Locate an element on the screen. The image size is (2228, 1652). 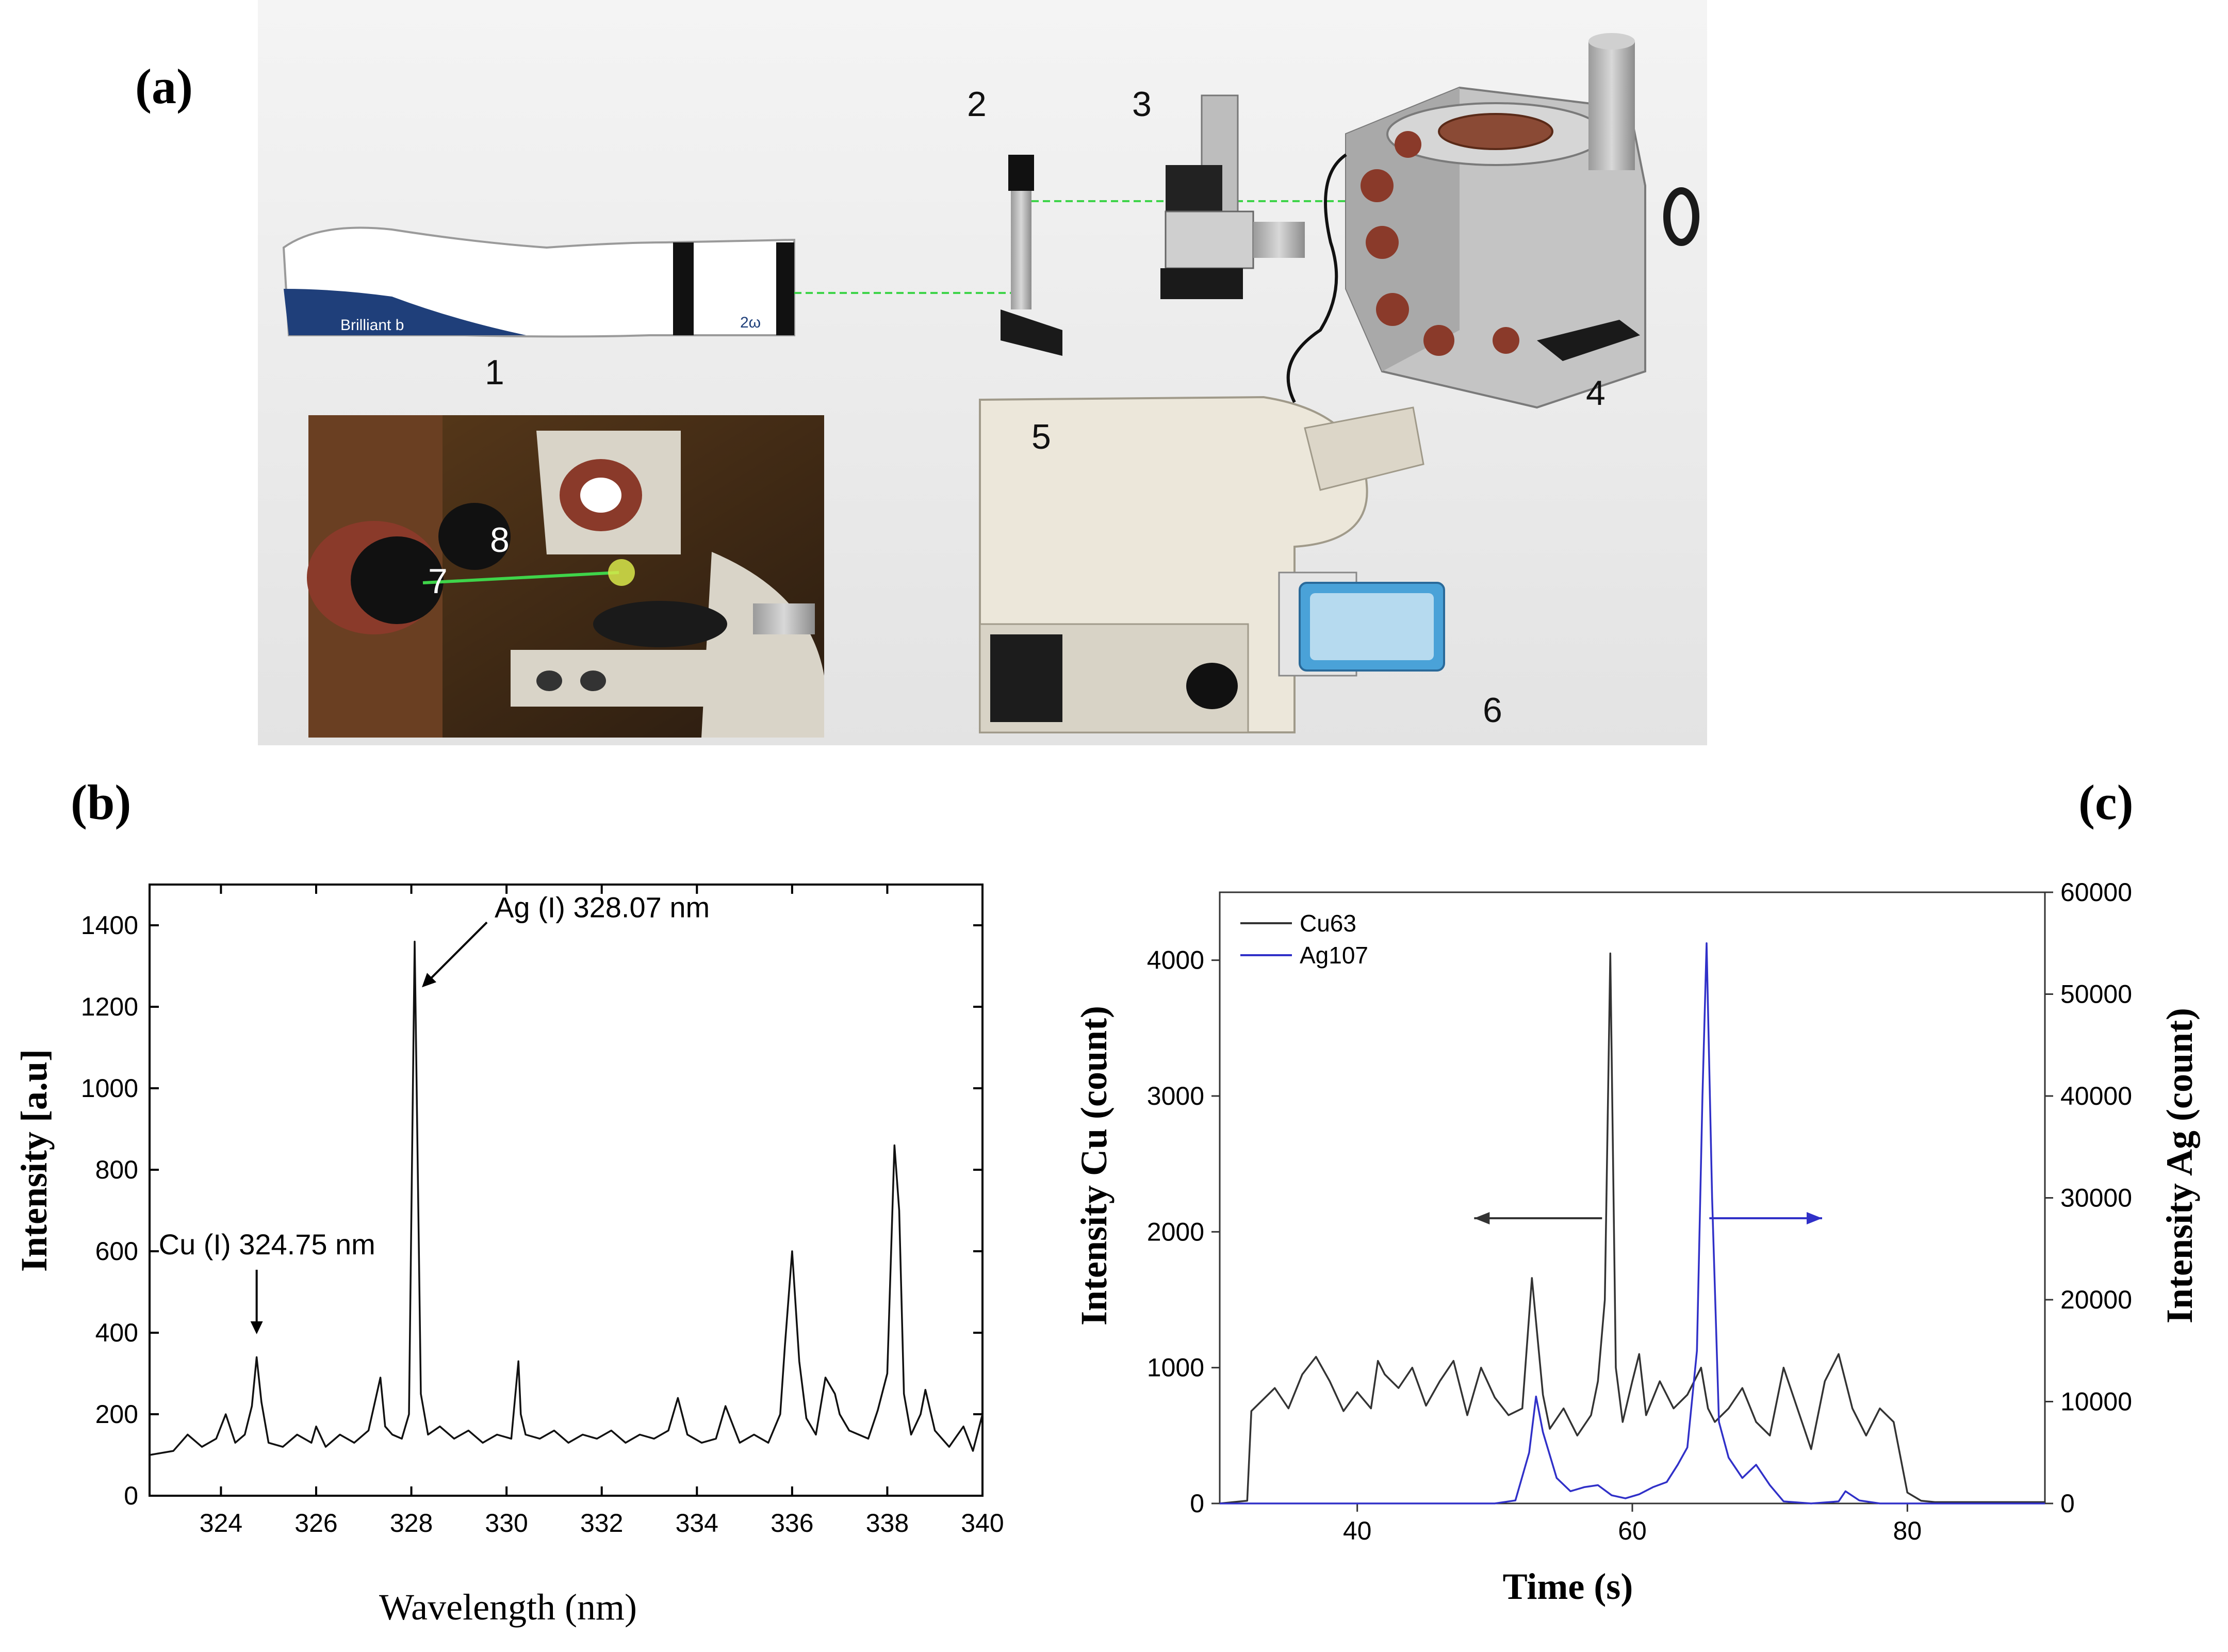
left-y-tick-label: 3000 is located at coordinates (1175, 1096).